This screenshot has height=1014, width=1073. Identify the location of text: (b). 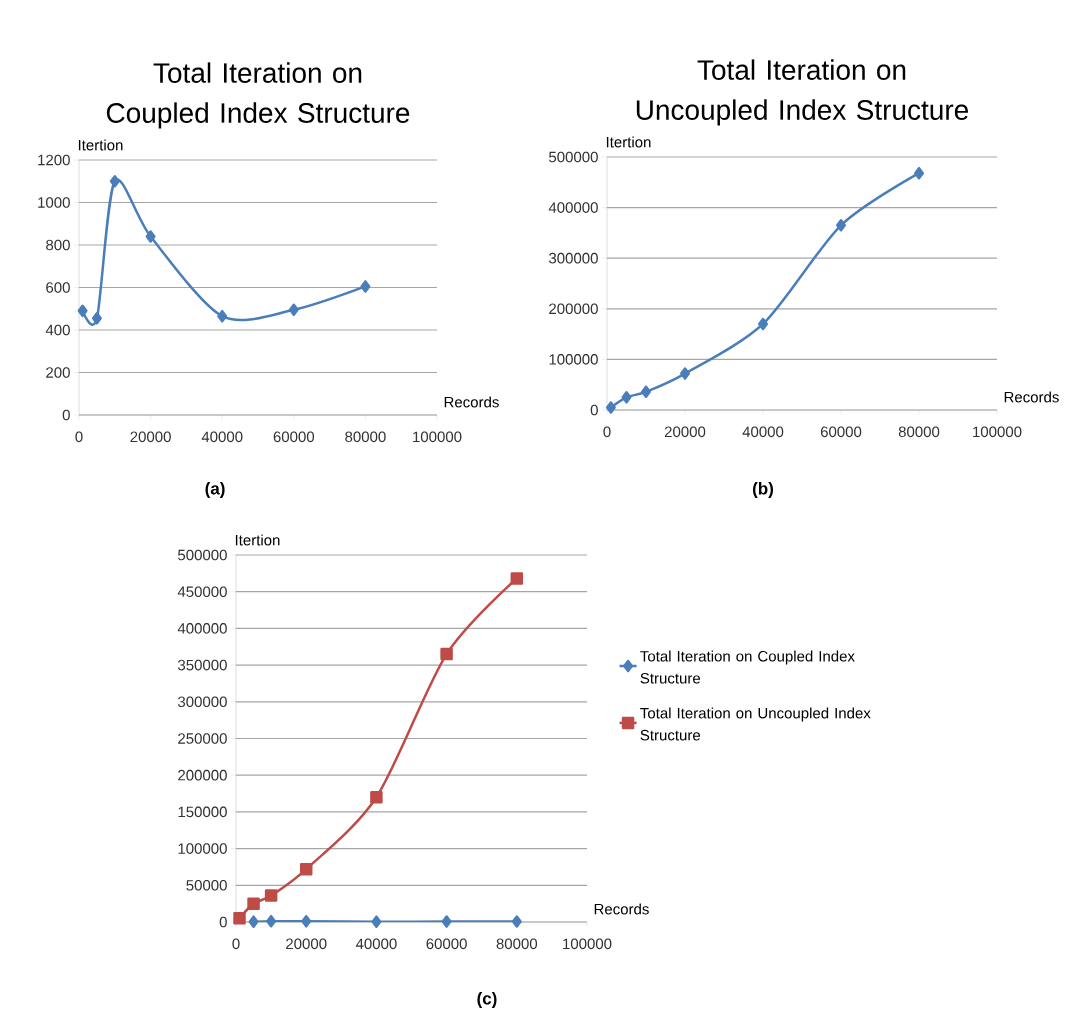
(763, 490).